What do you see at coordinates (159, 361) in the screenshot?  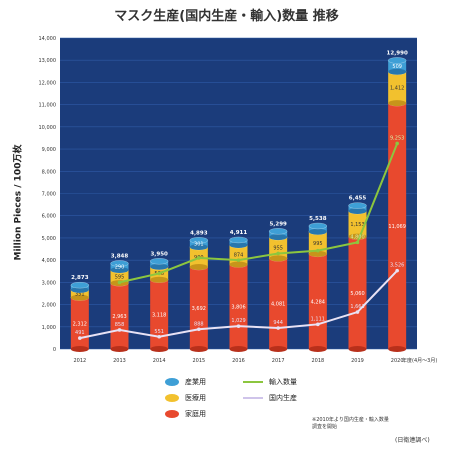 I see `x-tick-label: 2014` at bounding box center [159, 361].